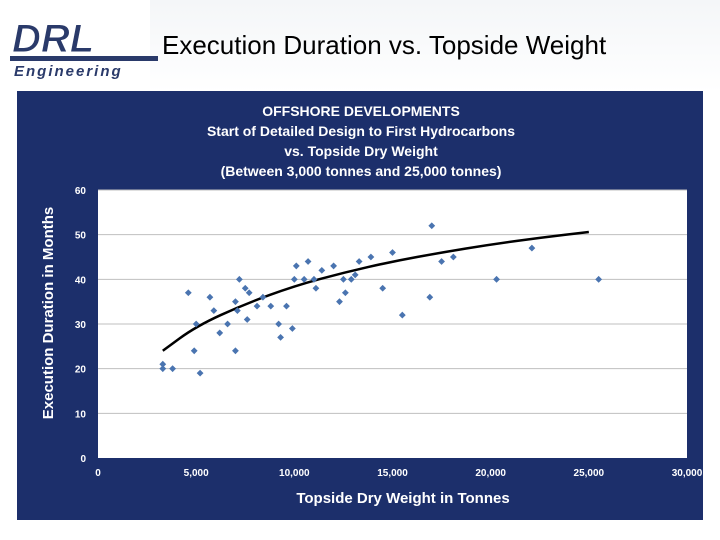 Image resolution: width=720 pixels, height=540 pixels. Describe the element at coordinates (81, 280) in the screenshot. I see `y-tick-label: 40` at that location.